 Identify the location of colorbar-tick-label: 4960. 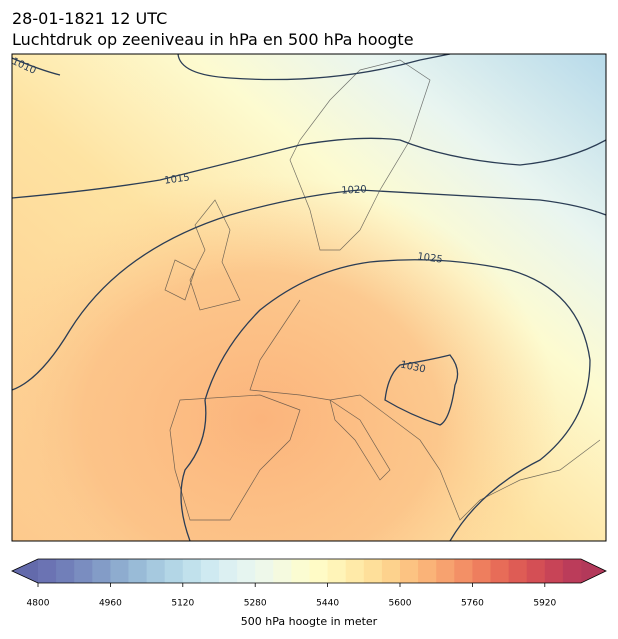
(110, 604).